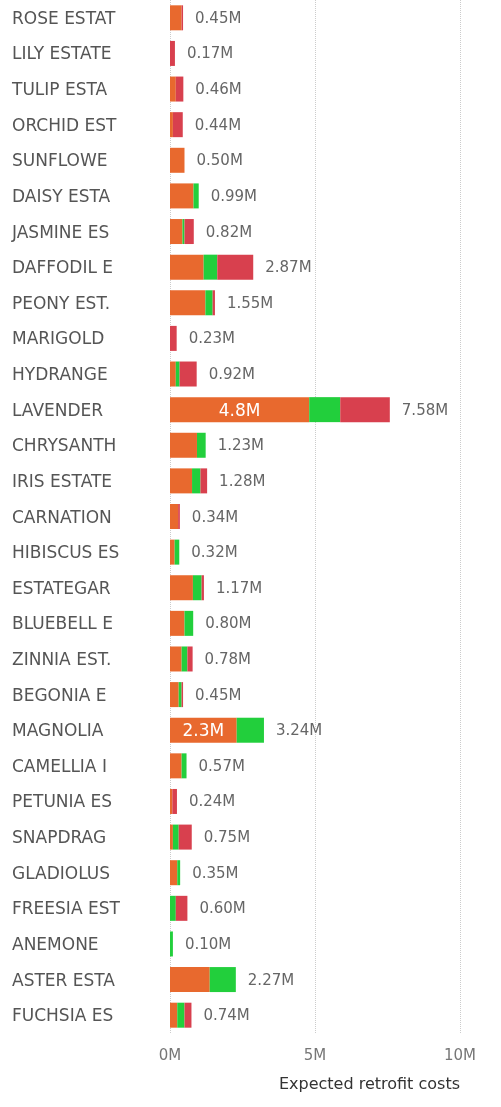 Image resolution: width=501 pixels, height=1107 pixels. Describe the element at coordinates (62, 623) in the screenshot. I see `y-tick-label: BLUEBELL E` at that location.